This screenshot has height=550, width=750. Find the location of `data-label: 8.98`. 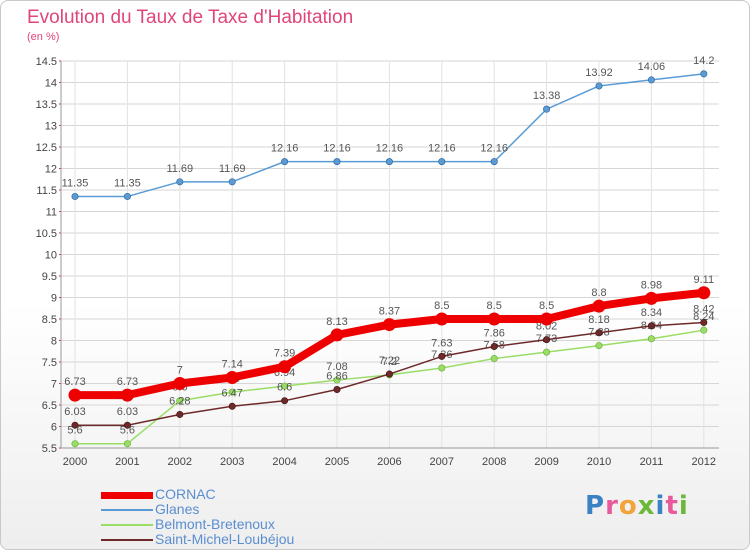

data-label: 8.98 is located at coordinates (651, 285).